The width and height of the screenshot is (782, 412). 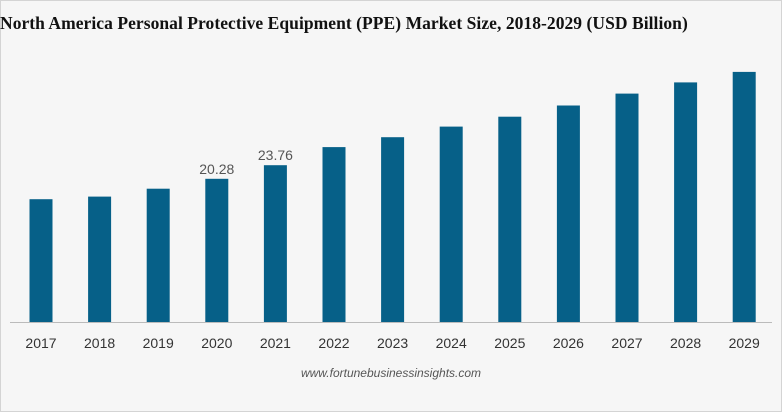 I want to click on bar-2018, so click(x=100, y=259).